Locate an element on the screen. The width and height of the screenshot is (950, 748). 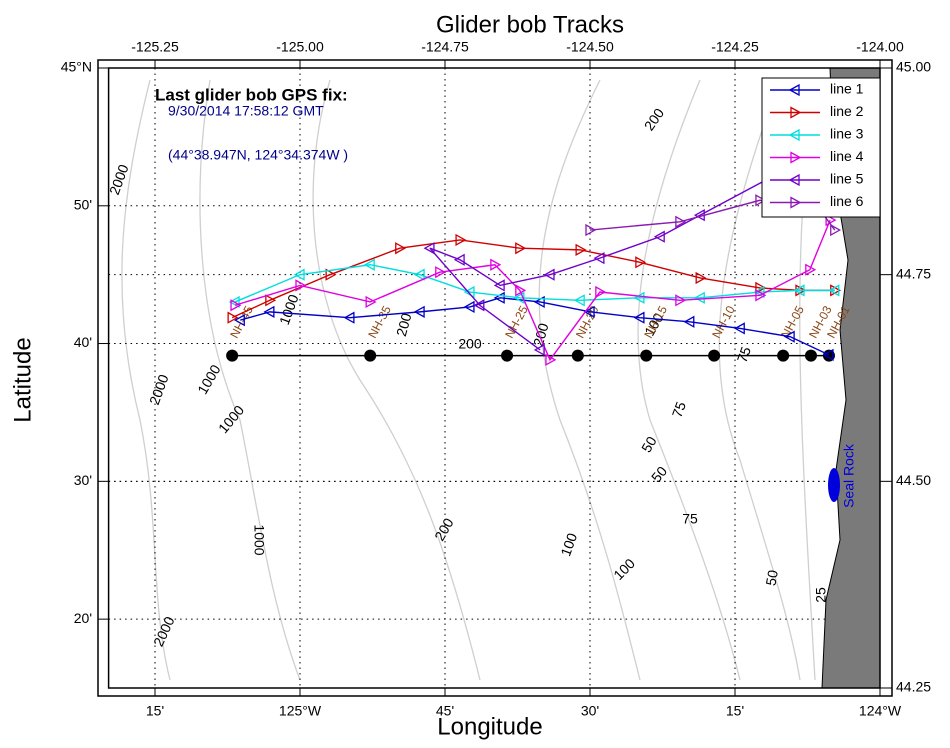
legend-label: line 6 is located at coordinates (847, 201).